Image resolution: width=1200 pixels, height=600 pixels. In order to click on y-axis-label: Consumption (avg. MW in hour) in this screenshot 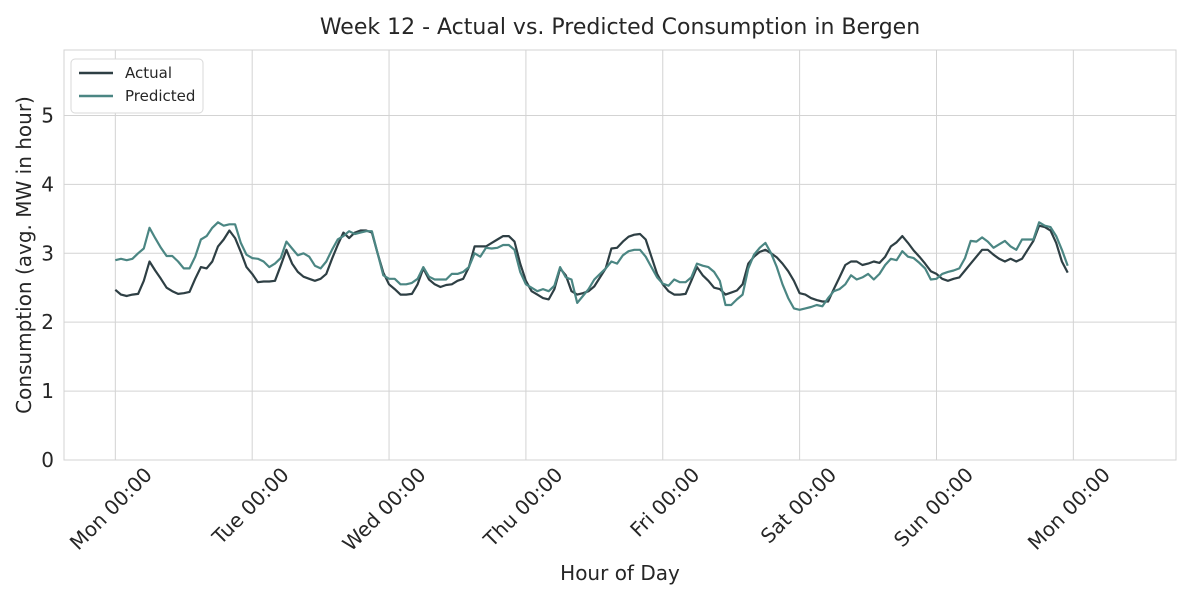, I will do `click(24, 255)`.